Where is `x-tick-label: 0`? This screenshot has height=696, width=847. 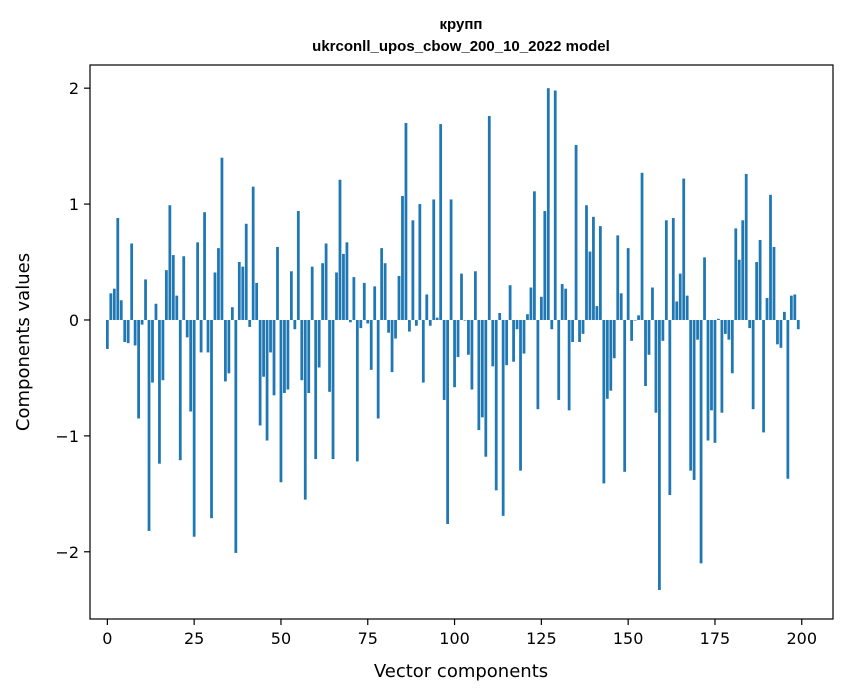
x-tick-label: 0 is located at coordinates (107, 638).